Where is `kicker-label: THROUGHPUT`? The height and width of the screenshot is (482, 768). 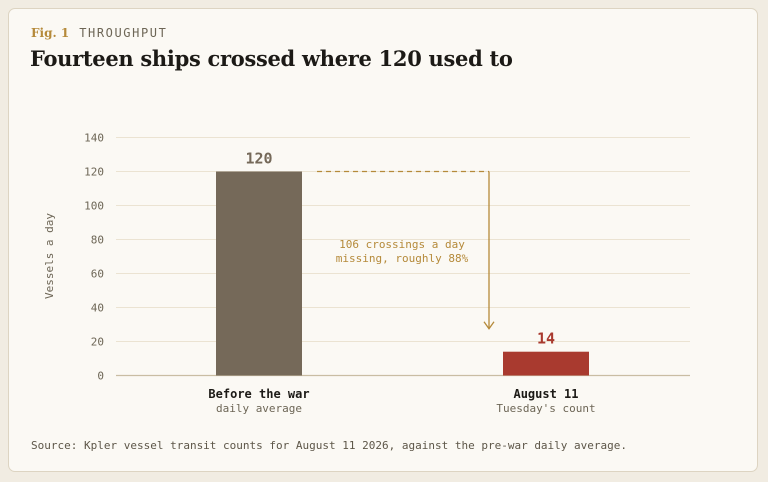 kicker-label: THROUGHPUT is located at coordinates (123, 33).